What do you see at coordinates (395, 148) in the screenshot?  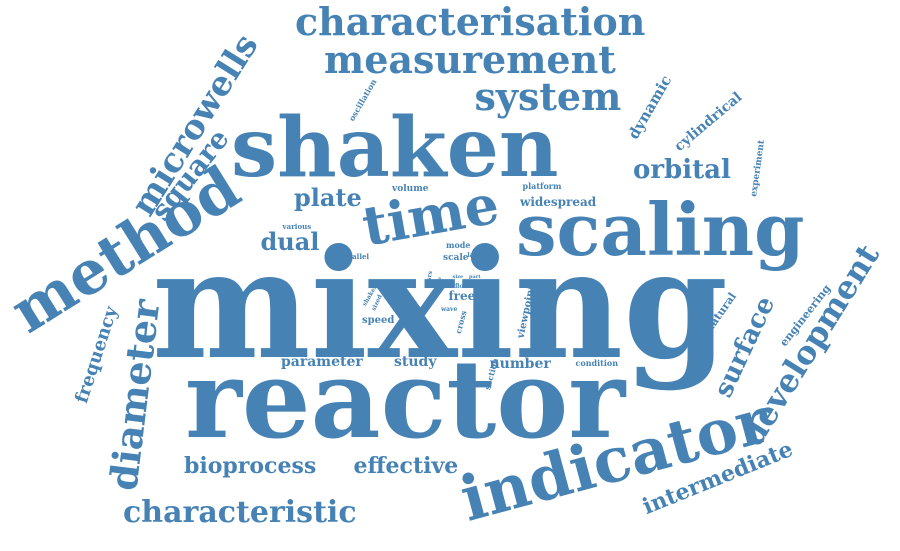 I see `word-shaken: shaken` at bounding box center [395, 148].